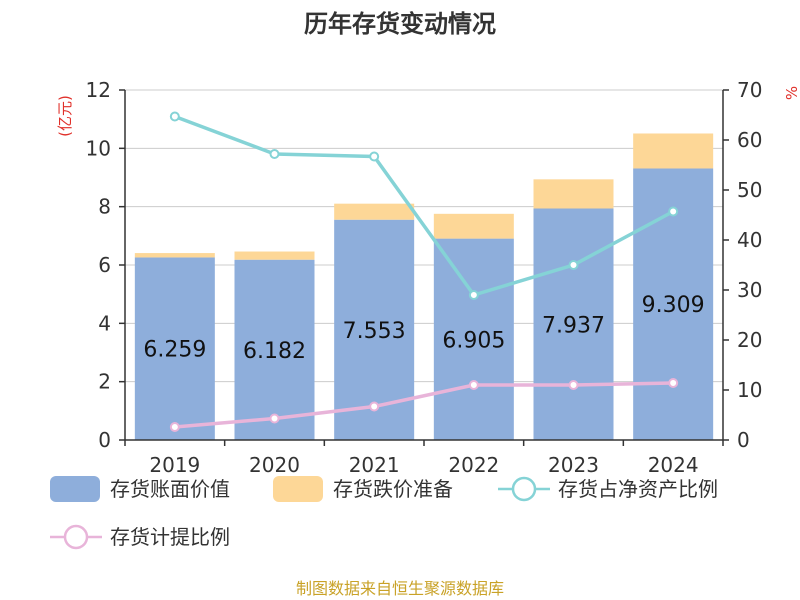 The height and width of the screenshot is (600, 800). I want to click on left-tick-label: 2, so click(104, 382).